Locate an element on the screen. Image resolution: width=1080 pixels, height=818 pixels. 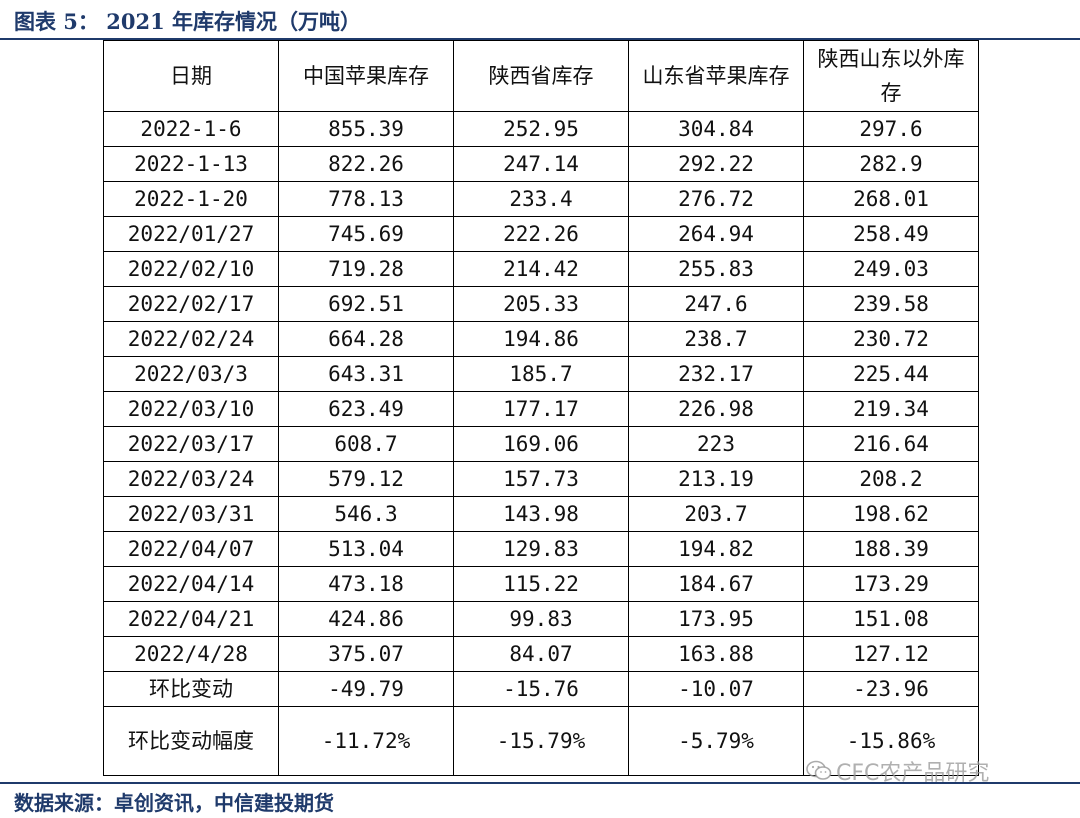
date-cell: 2022/03/17 is located at coordinates (191, 444).